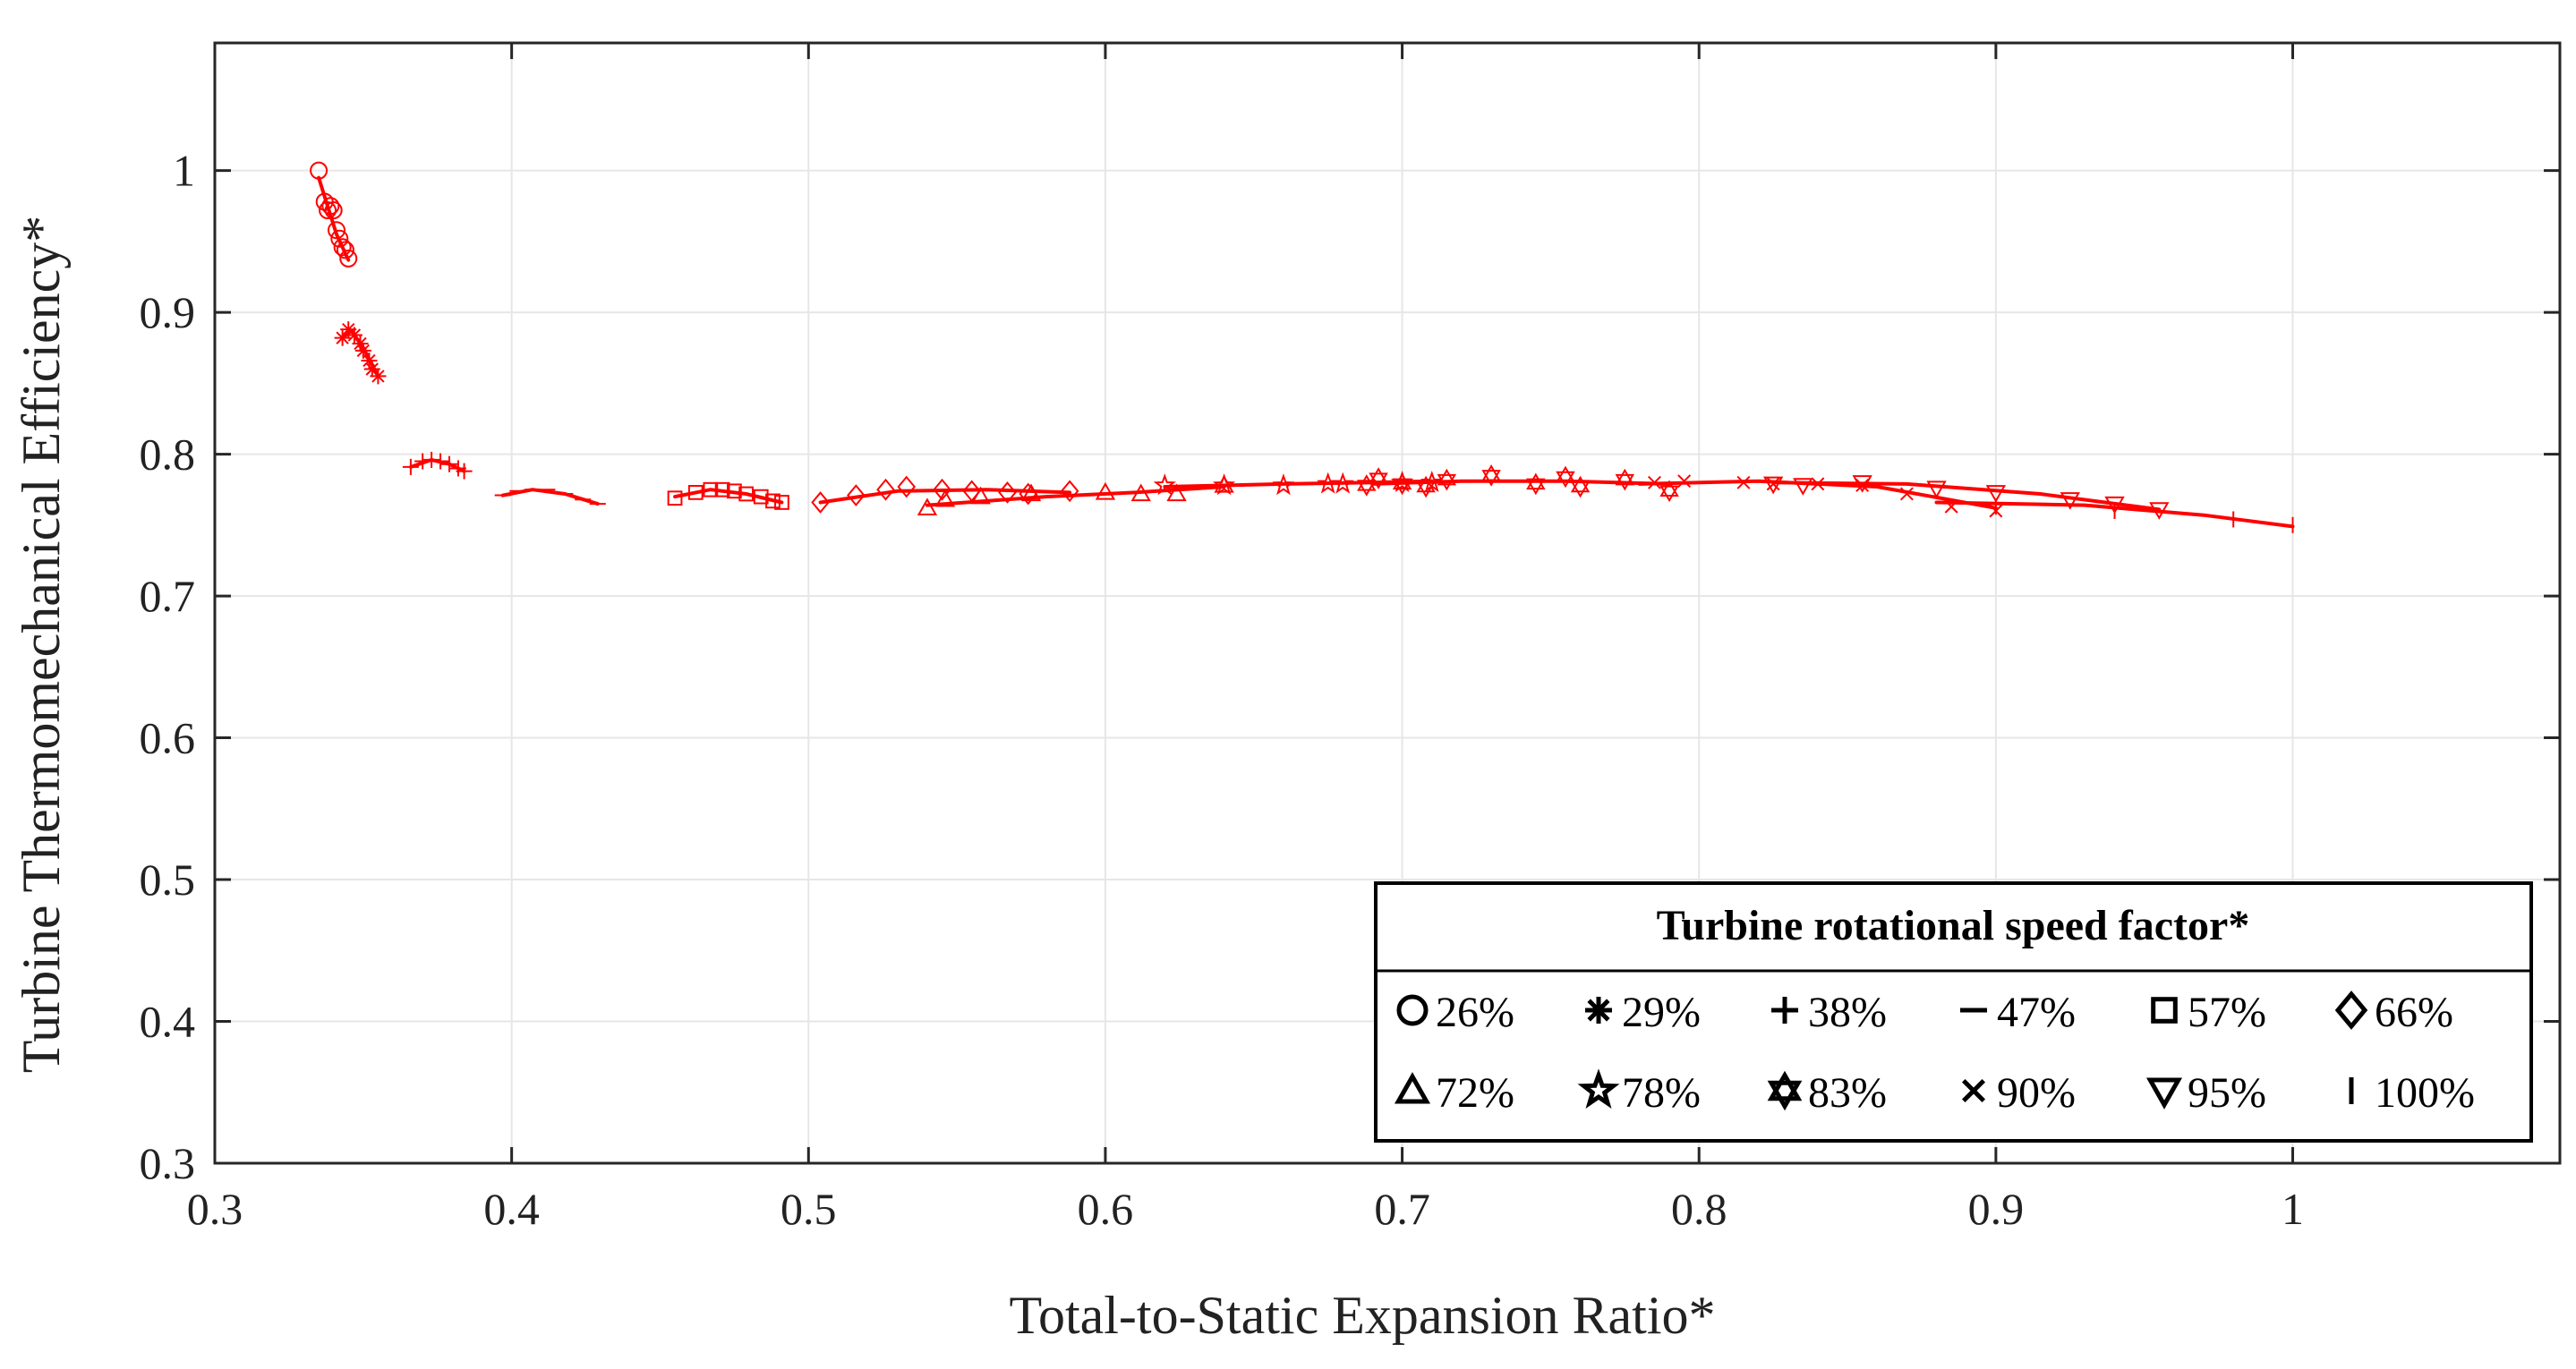 The image size is (2576, 1369). Describe the element at coordinates (168, 312) in the screenshot. I see `y-tick-label: 0.9` at that location.